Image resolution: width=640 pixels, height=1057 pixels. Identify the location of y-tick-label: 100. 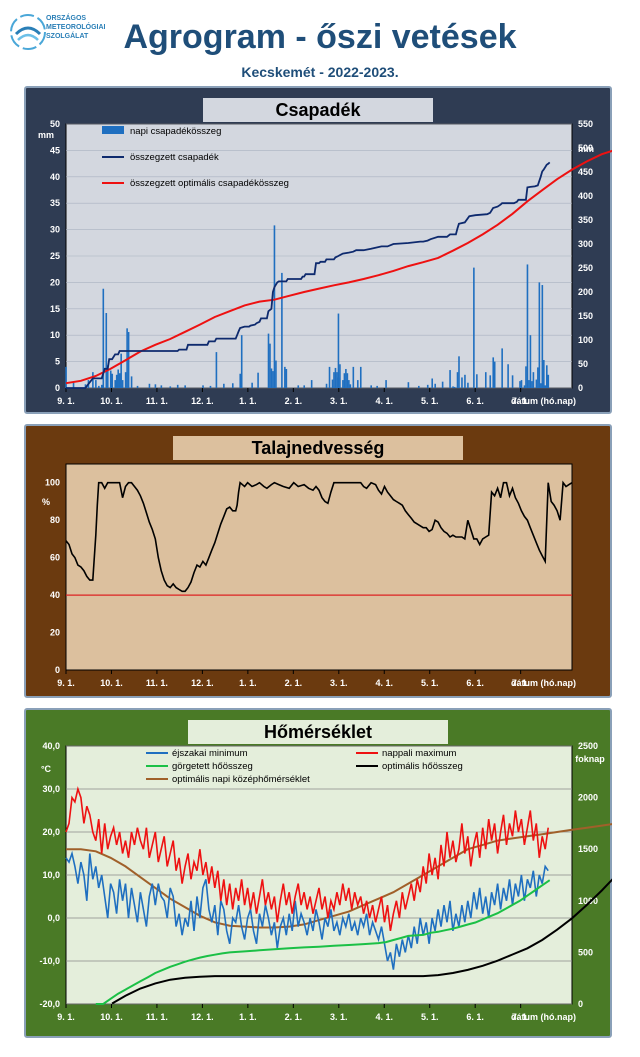
(52, 483).